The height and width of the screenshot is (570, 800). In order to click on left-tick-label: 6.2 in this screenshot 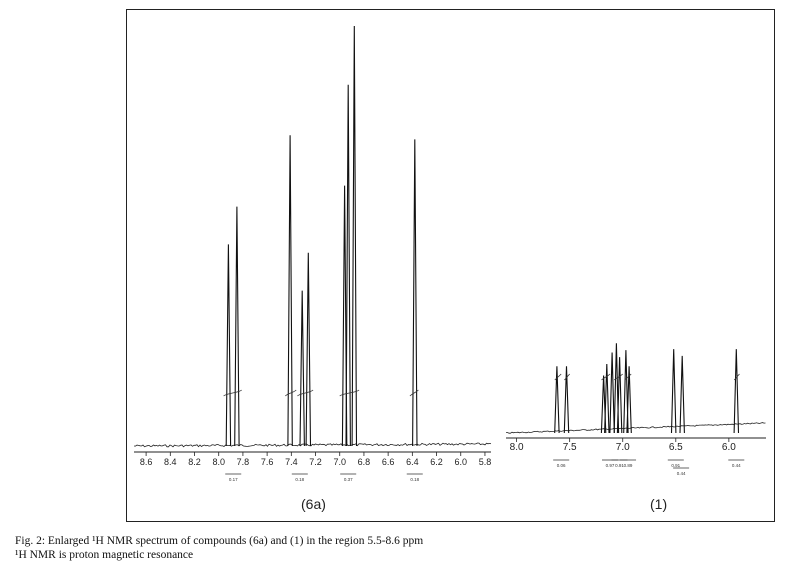, I will do `click(436, 462)`.